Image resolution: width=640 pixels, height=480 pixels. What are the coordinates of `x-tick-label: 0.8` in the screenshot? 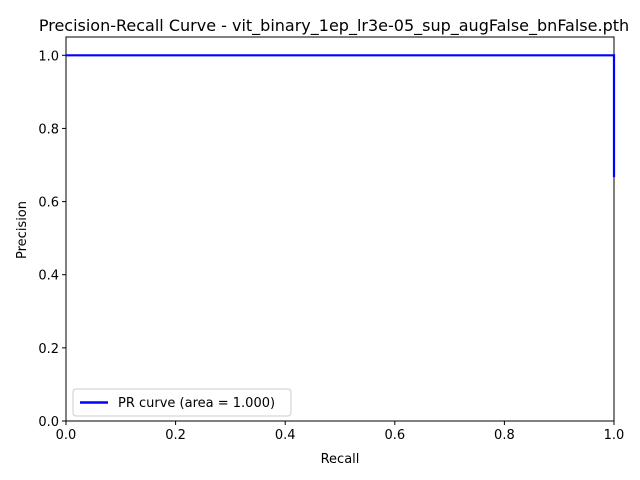 It's located at (504, 435).